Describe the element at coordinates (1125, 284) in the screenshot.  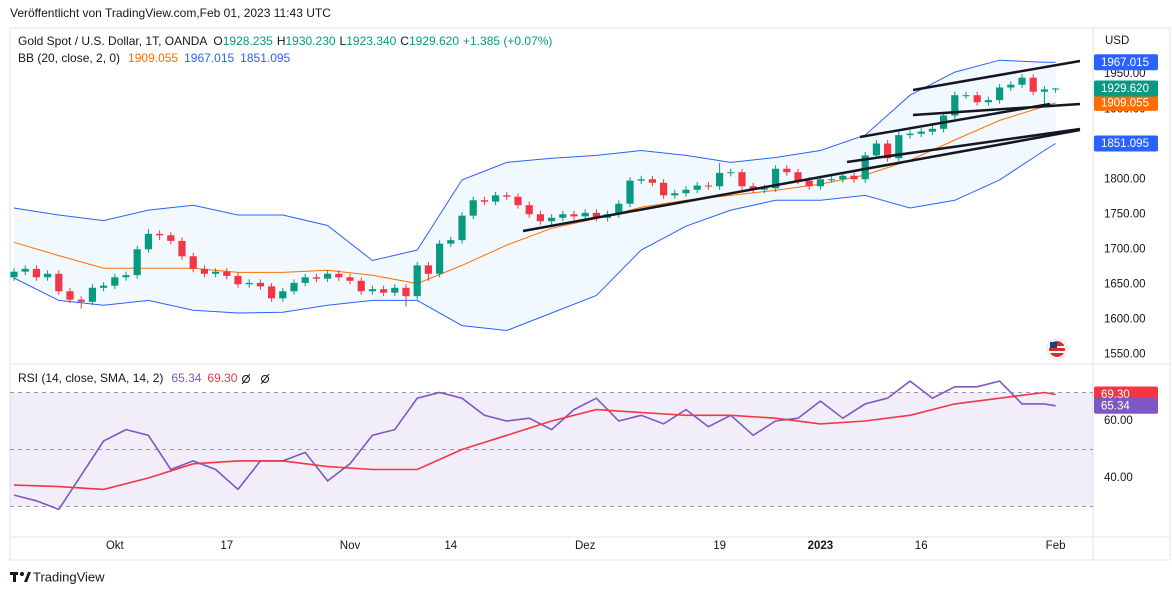
I see `y-tick-label: 1650.00` at that location.